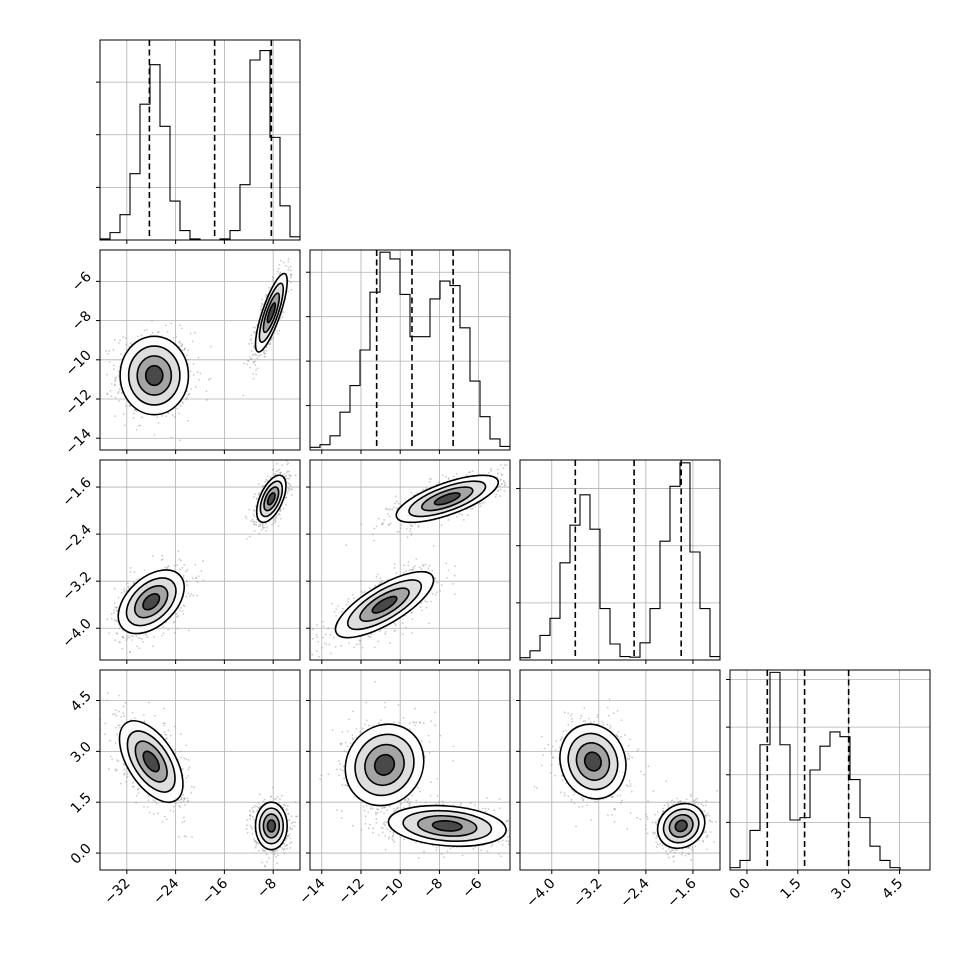 Image resolution: width=970 pixels, height=970 pixels. Describe the element at coordinates (202, 346) in the screenshot. I see `density-layer` at that location.